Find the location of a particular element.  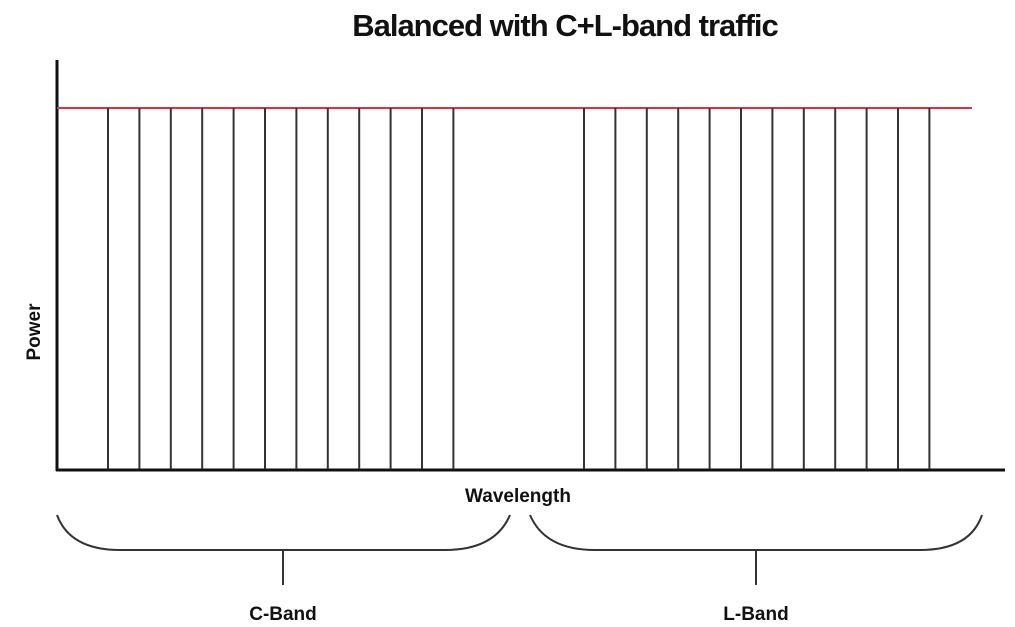

c-band-brace is located at coordinates (283, 532).